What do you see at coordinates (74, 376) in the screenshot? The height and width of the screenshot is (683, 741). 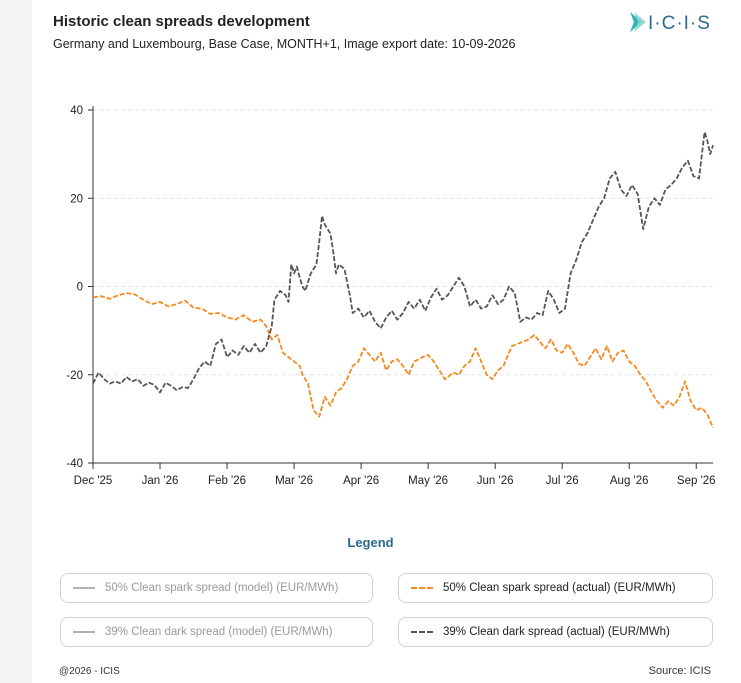 I see `y-tick-label: -20` at bounding box center [74, 376].